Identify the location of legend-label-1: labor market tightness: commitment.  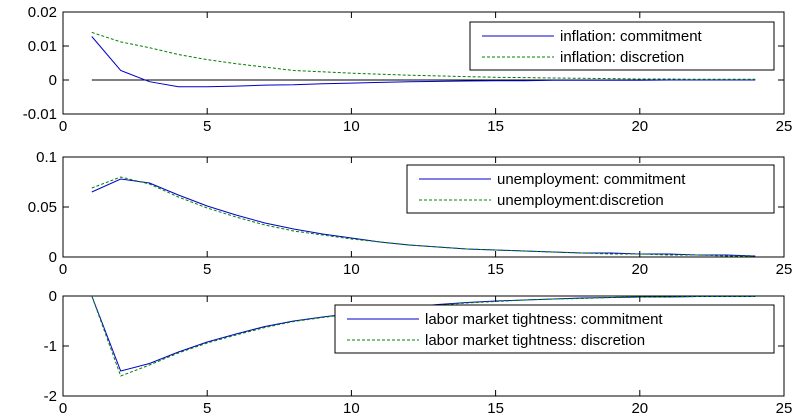
(544, 319).